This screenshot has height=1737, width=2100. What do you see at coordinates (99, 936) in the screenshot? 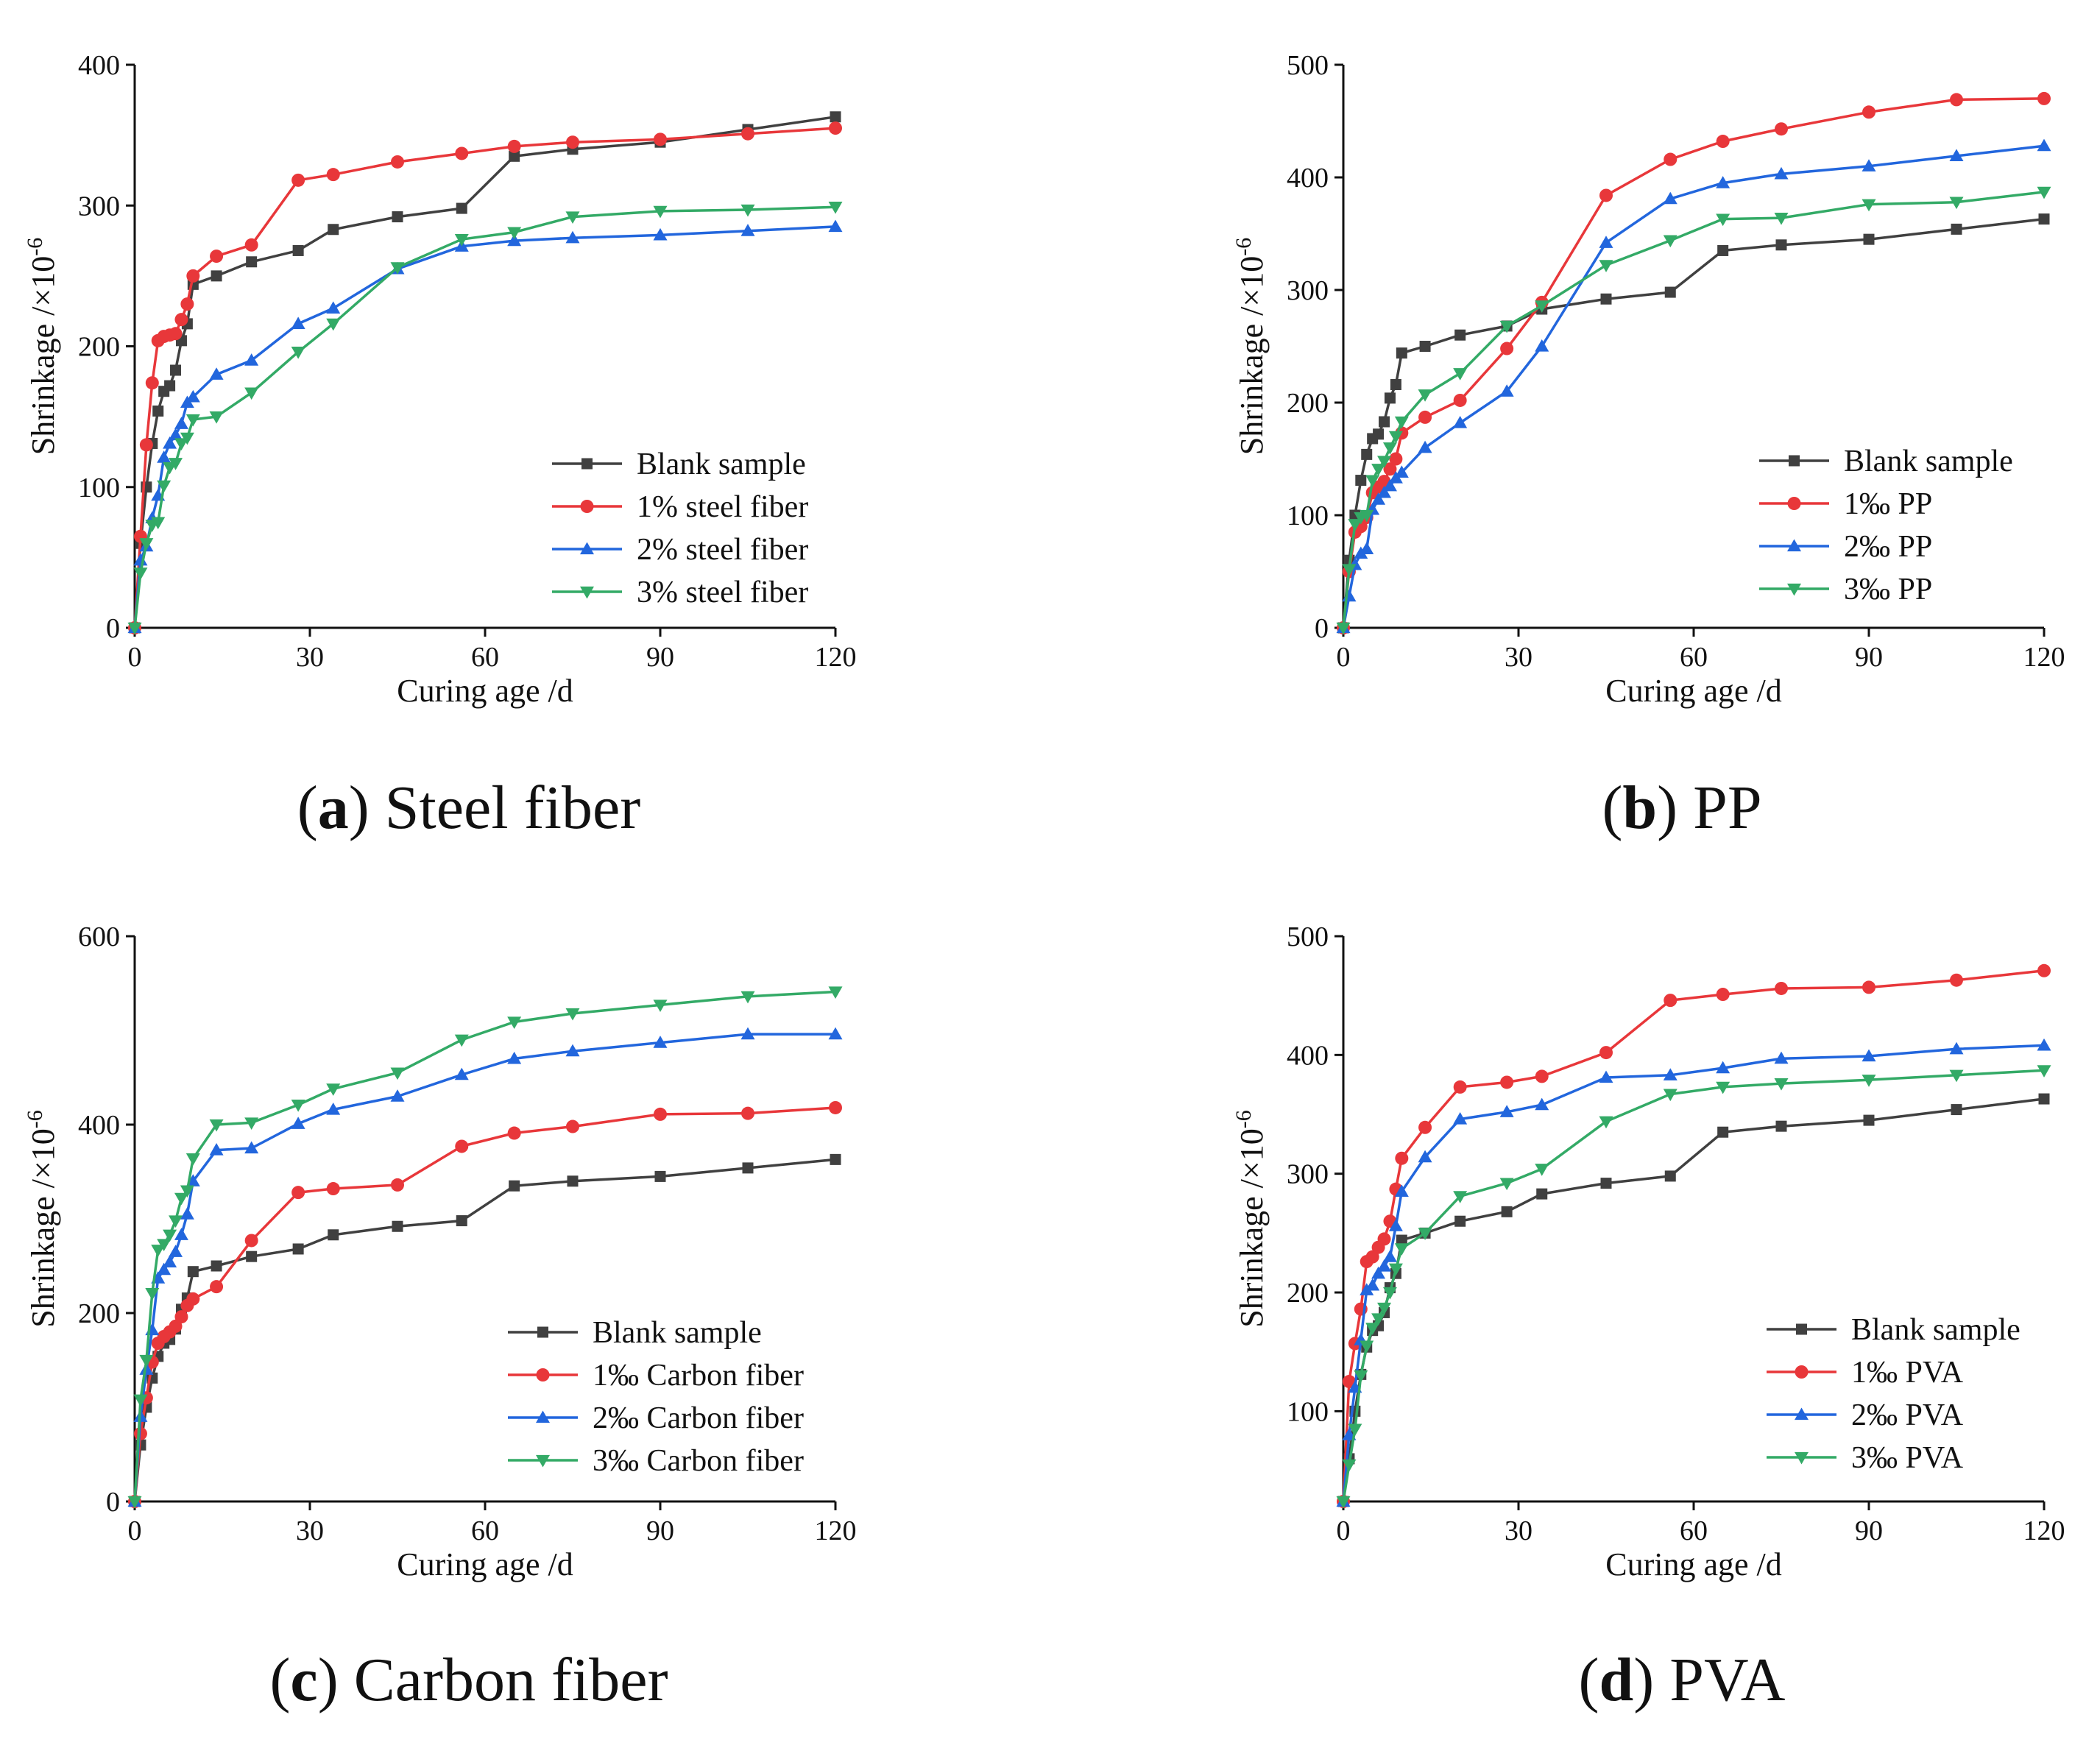
I see `y-tick-label: 600` at bounding box center [99, 936].